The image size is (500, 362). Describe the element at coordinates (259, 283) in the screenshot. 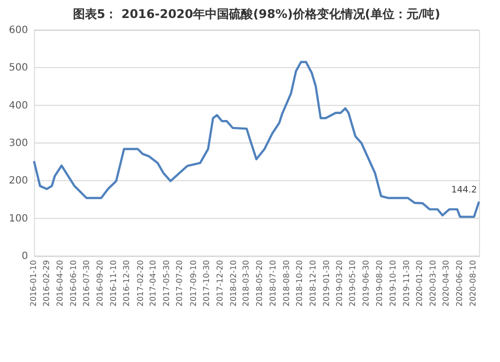

I see `x-tick-label: 2018-05-20` at that location.